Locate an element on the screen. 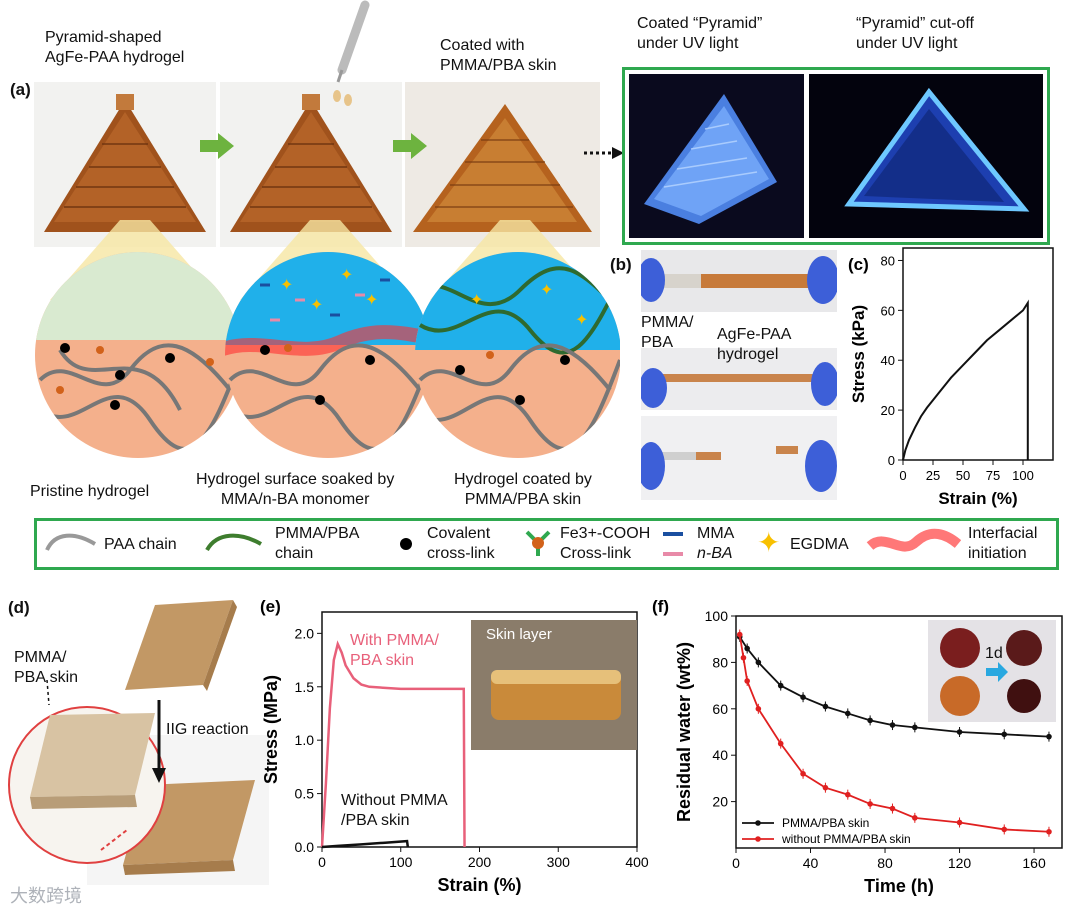  pmma-chain-icon is located at coordinates (233, 542).